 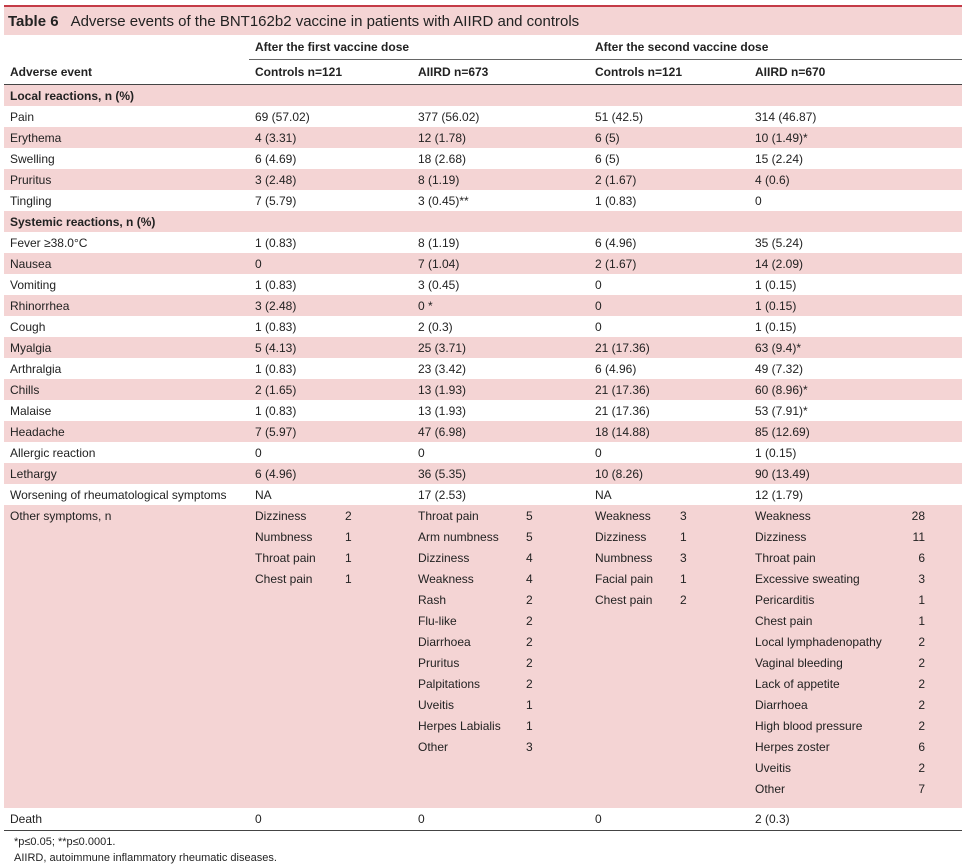 What do you see at coordinates (444, 641) in the screenshot?
I see `symptom-name: Diarrhoea` at bounding box center [444, 641].